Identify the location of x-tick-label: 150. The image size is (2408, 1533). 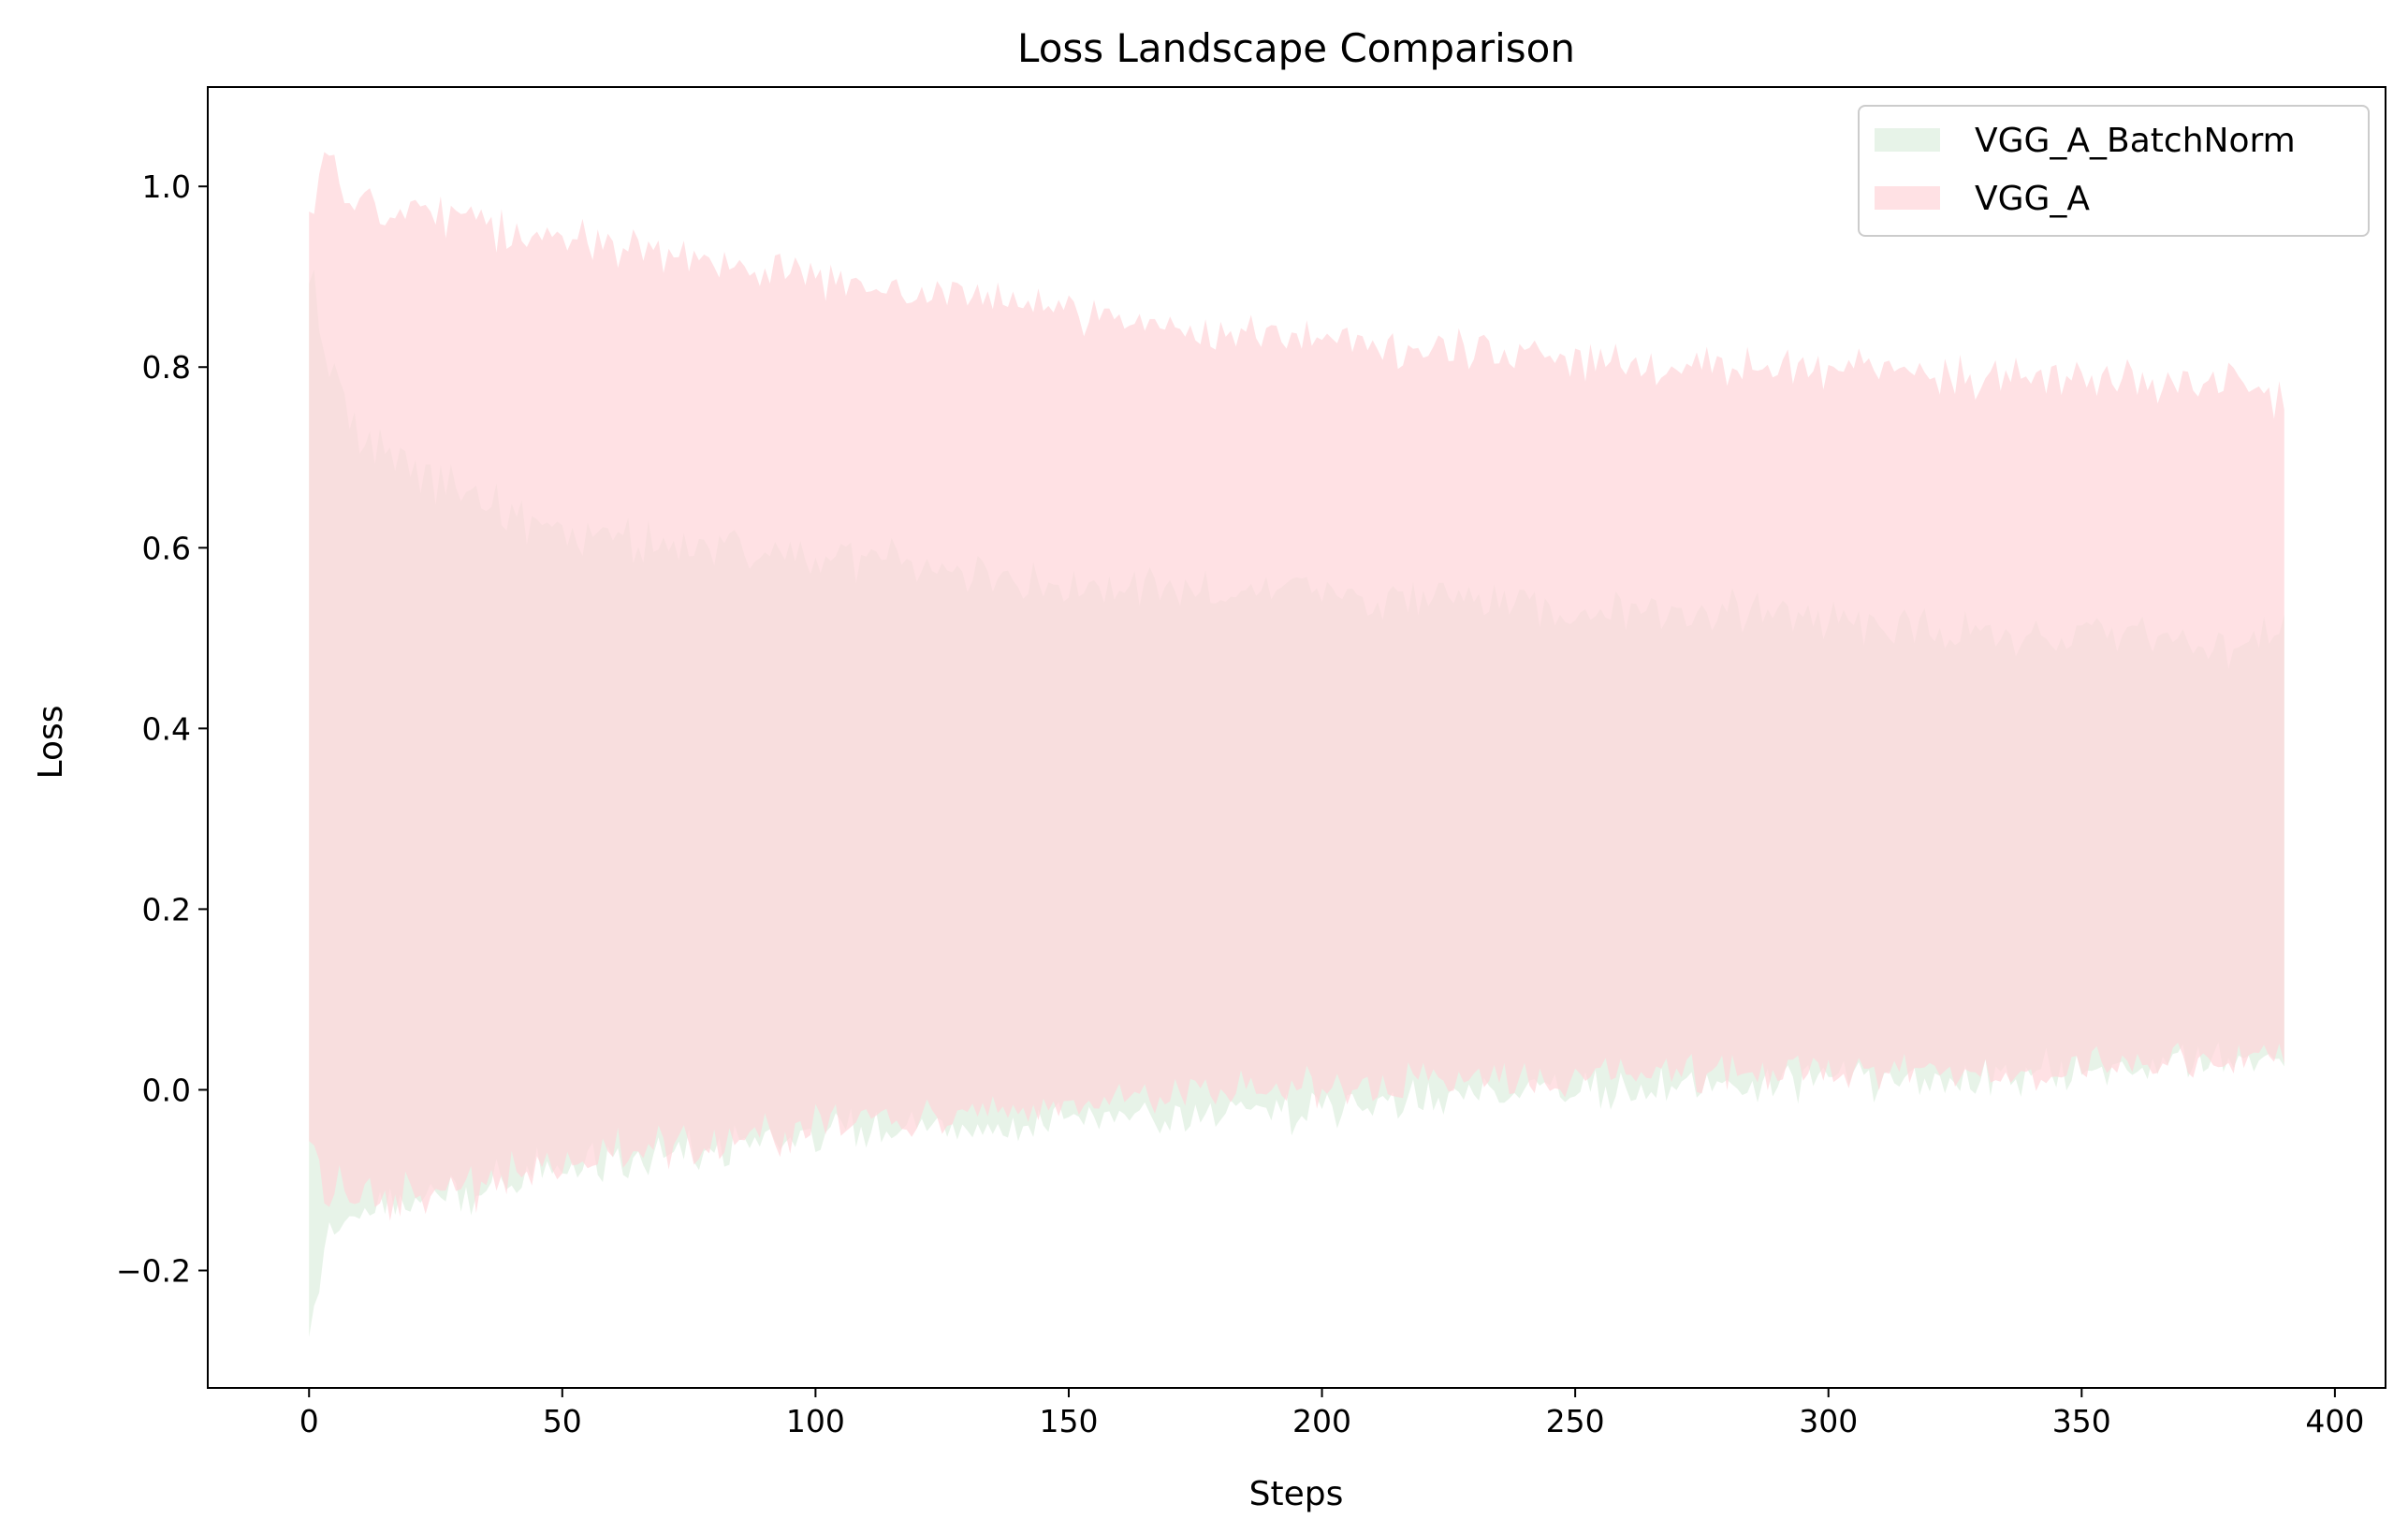
(1068, 1421).